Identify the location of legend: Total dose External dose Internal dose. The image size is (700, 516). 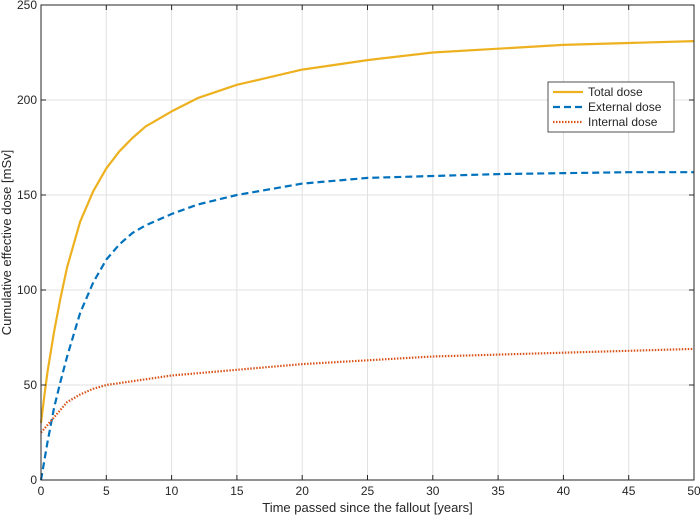
(611, 107).